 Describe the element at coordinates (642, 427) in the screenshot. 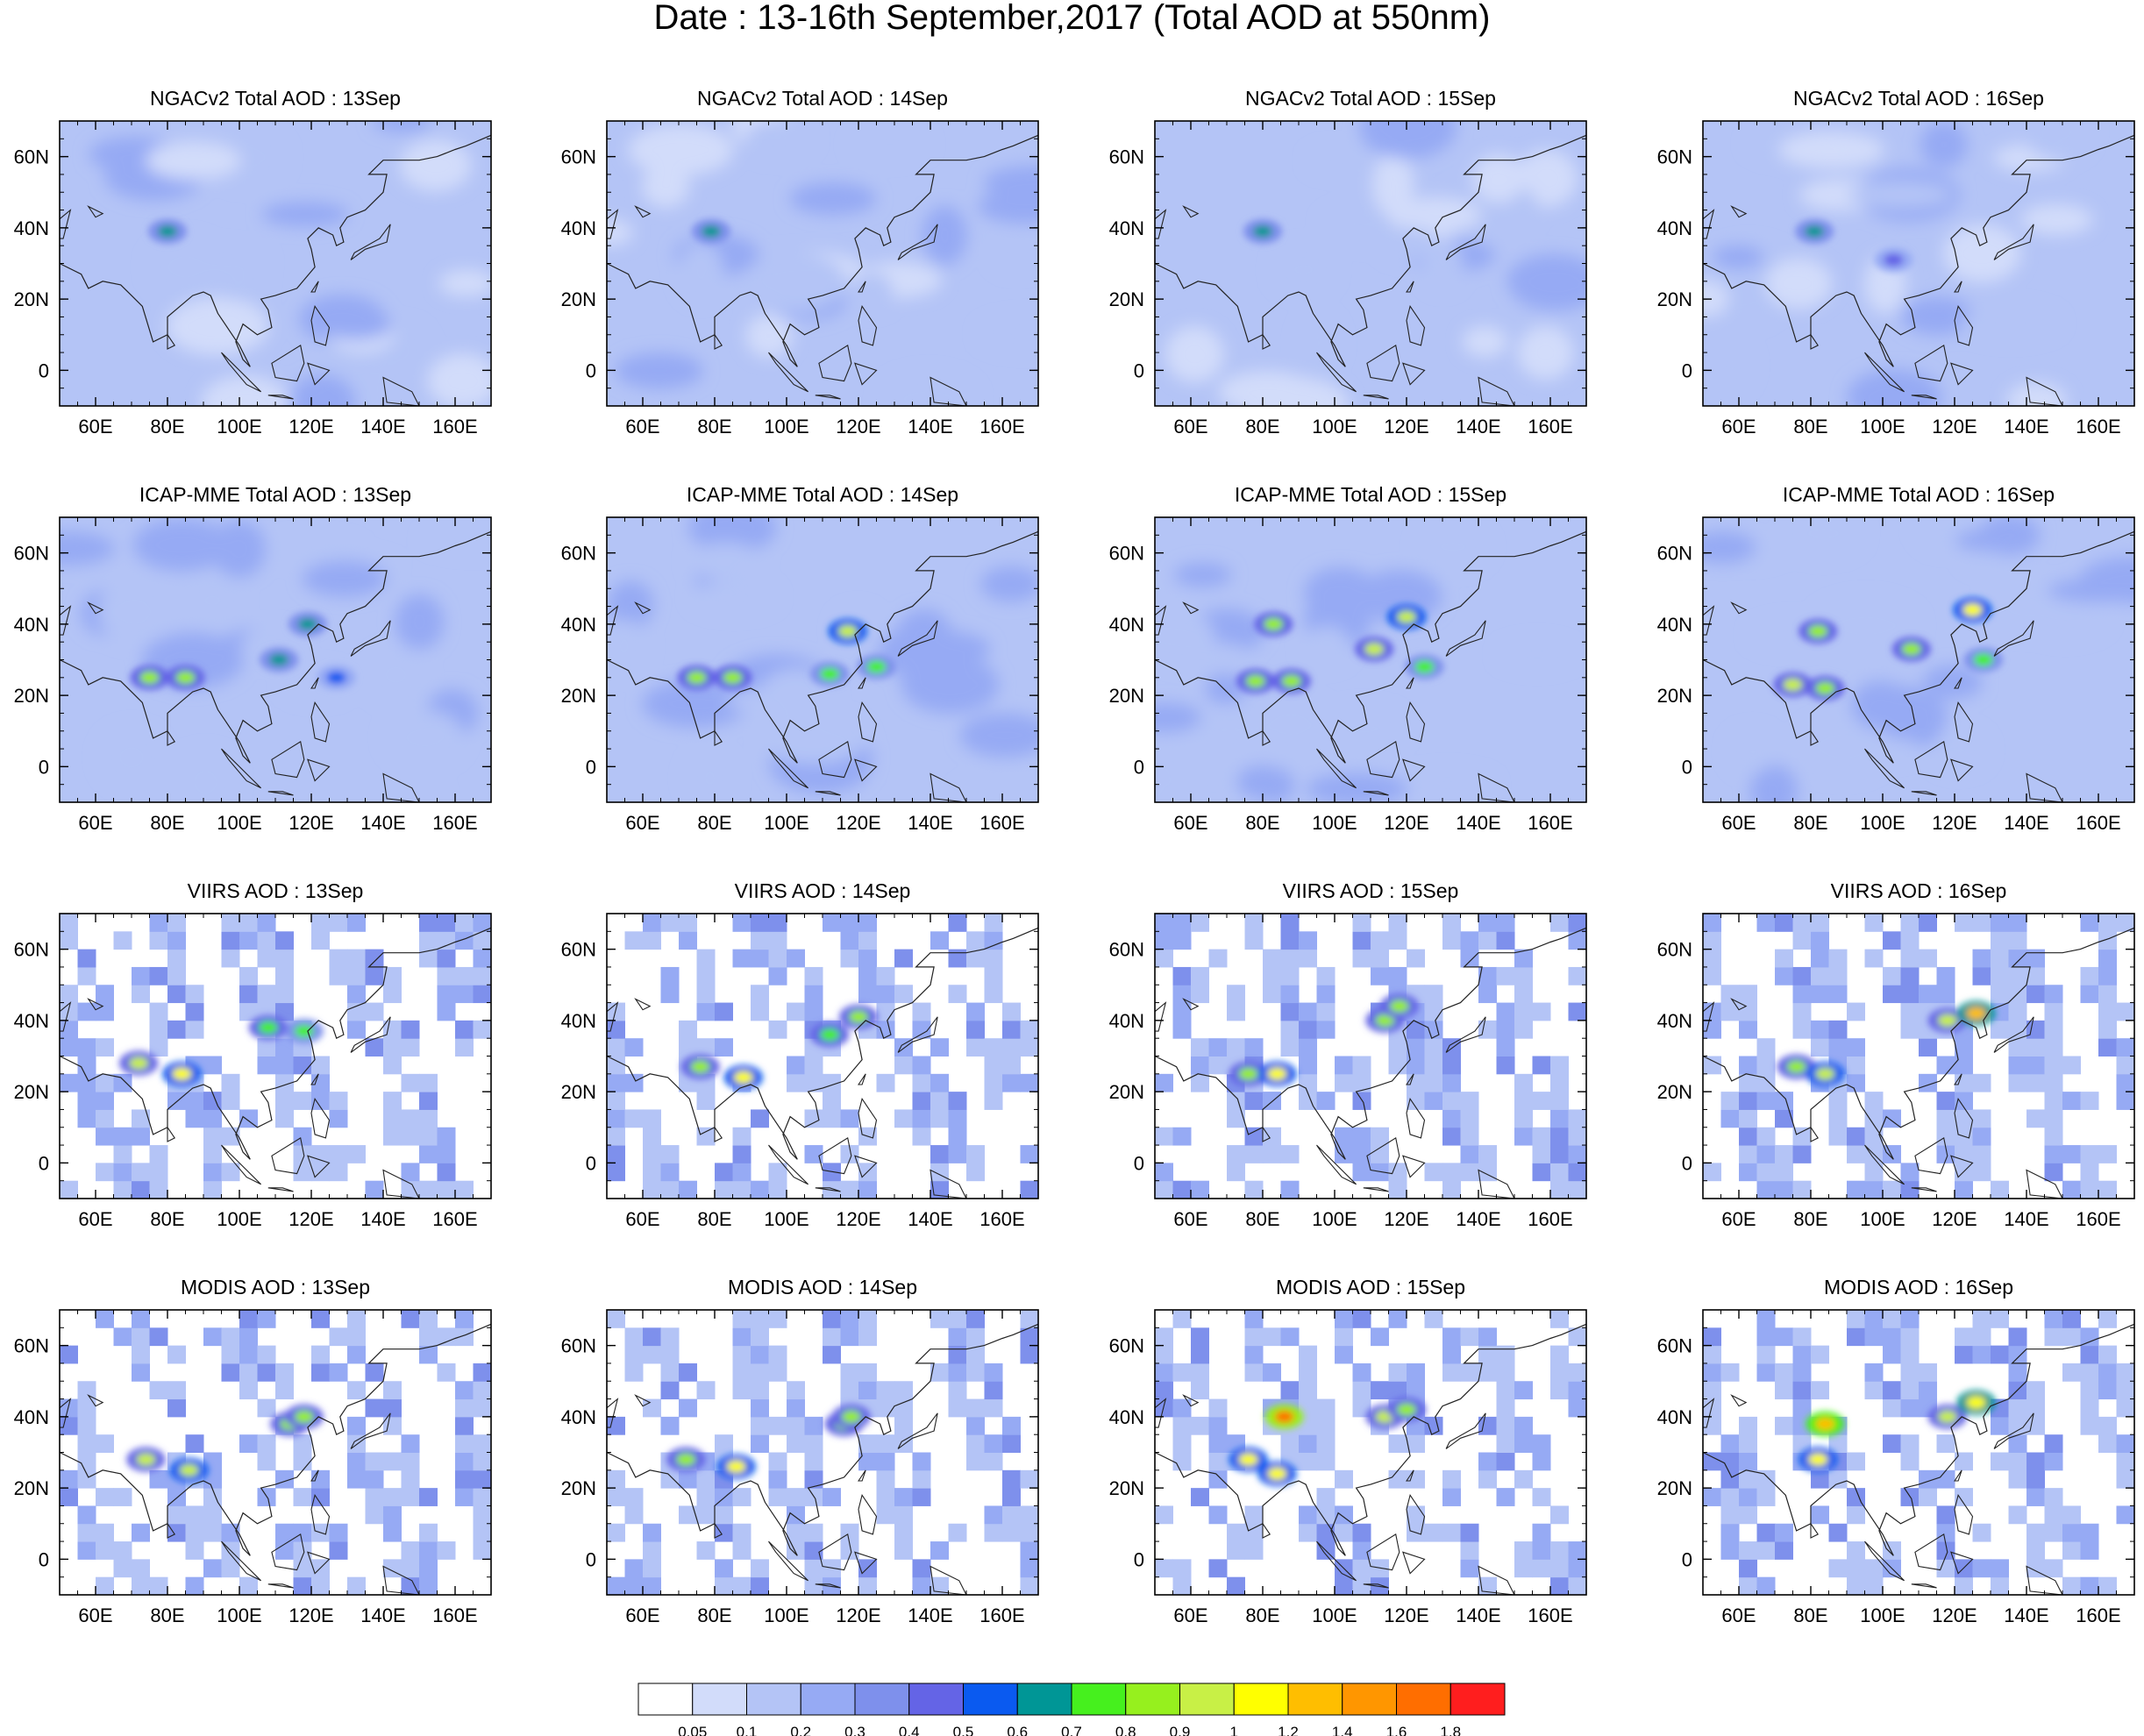

I see `x-tick-label: 60E` at that location.